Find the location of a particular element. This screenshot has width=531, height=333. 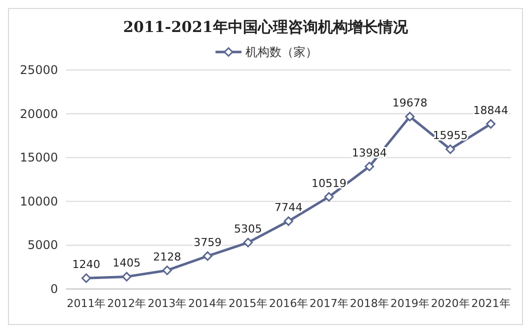

data-label: 10519 is located at coordinates (328, 183).